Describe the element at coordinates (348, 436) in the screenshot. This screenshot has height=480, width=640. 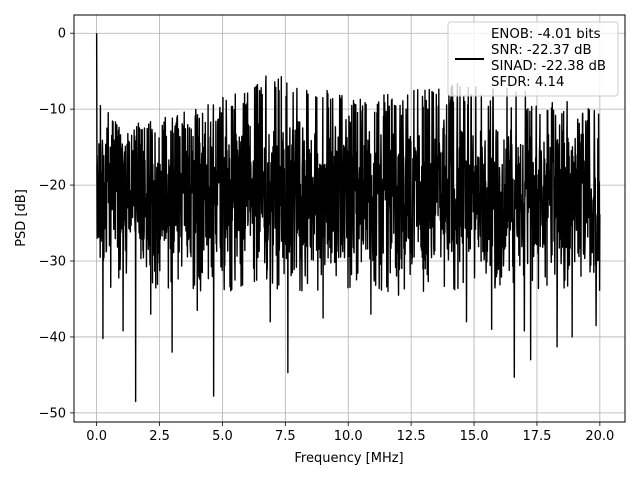
I see `x-tick-label: 10.0` at that location.